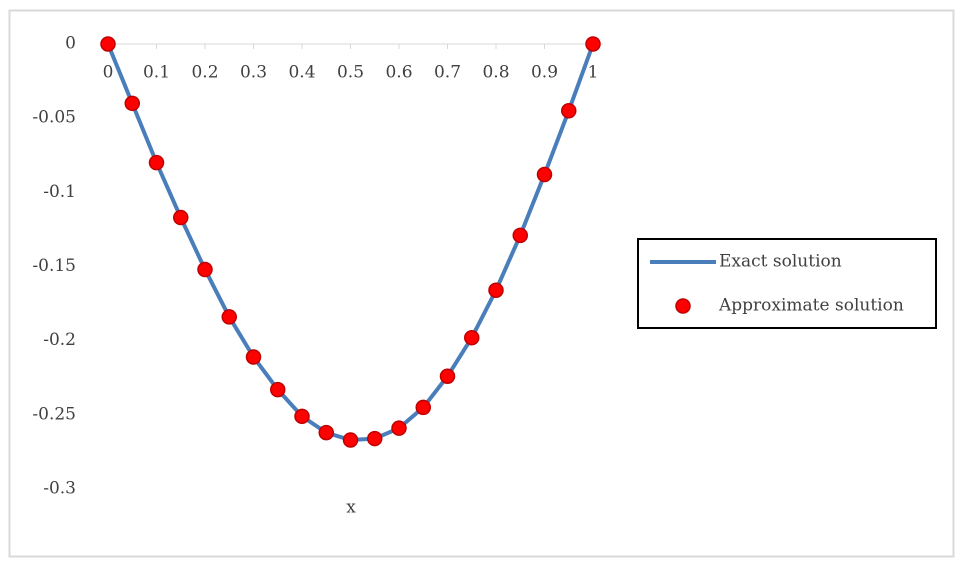 The image size is (959, 568). I want to click on x-tick-label: 0.6, so click(398, 73).